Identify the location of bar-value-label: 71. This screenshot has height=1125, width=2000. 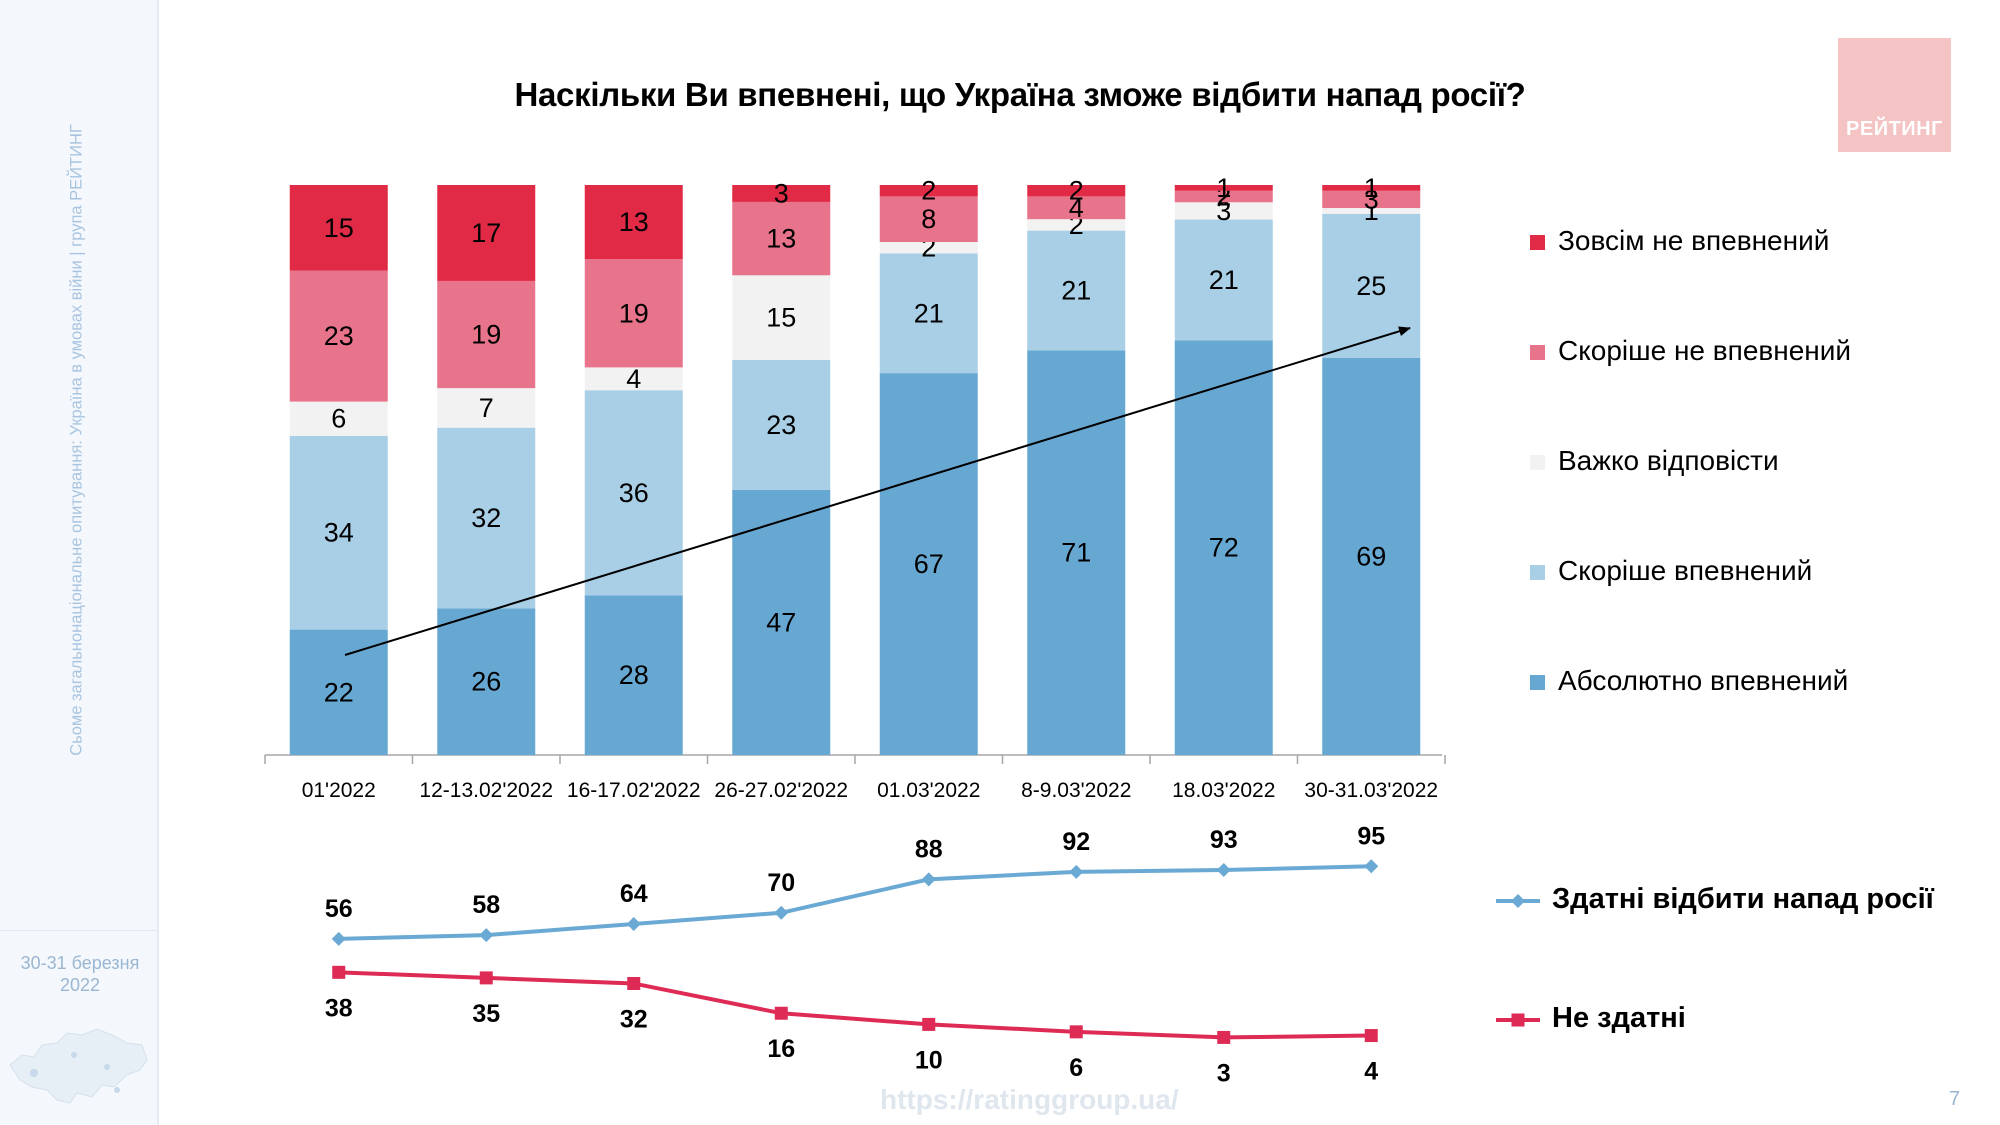
(1076, 553).